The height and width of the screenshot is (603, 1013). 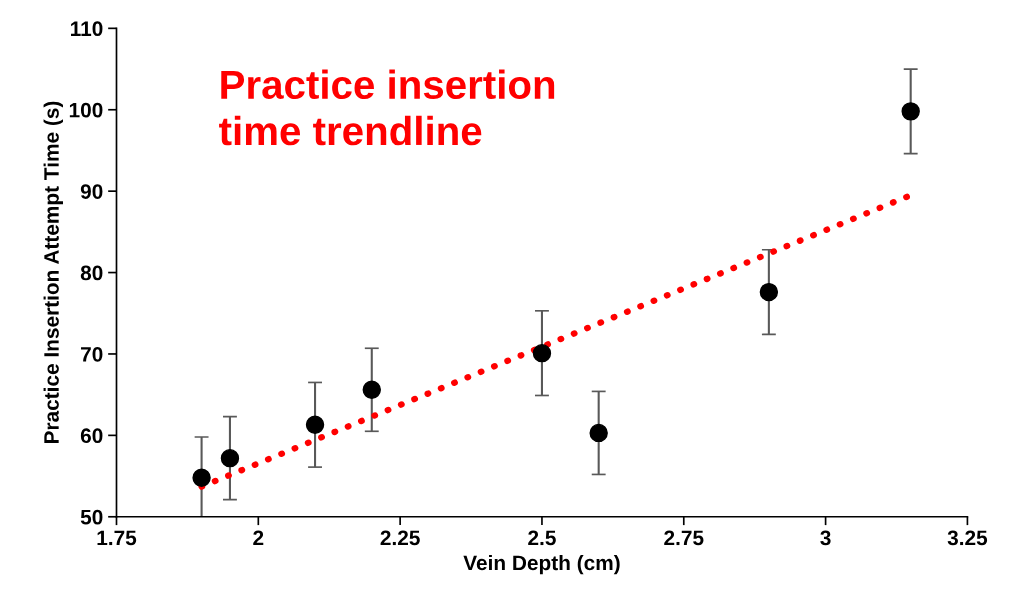 I want to click on y-tick-label: 50, so click(x=91, y=517).